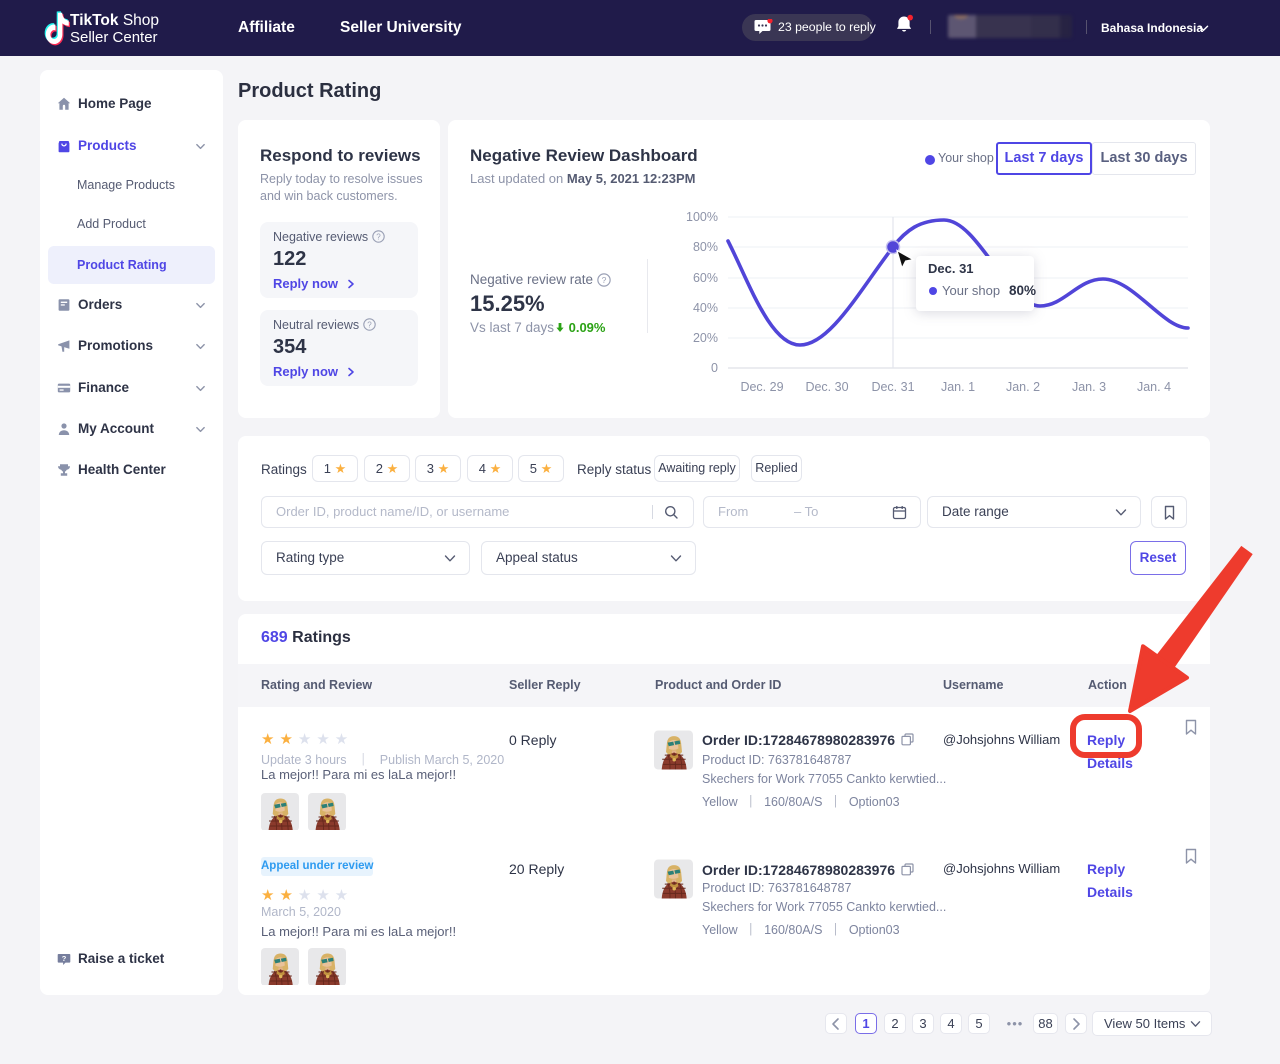 This screenshot has height=1064, width=1280. I want to click on svg-text: Your shop, so click(971, 290).